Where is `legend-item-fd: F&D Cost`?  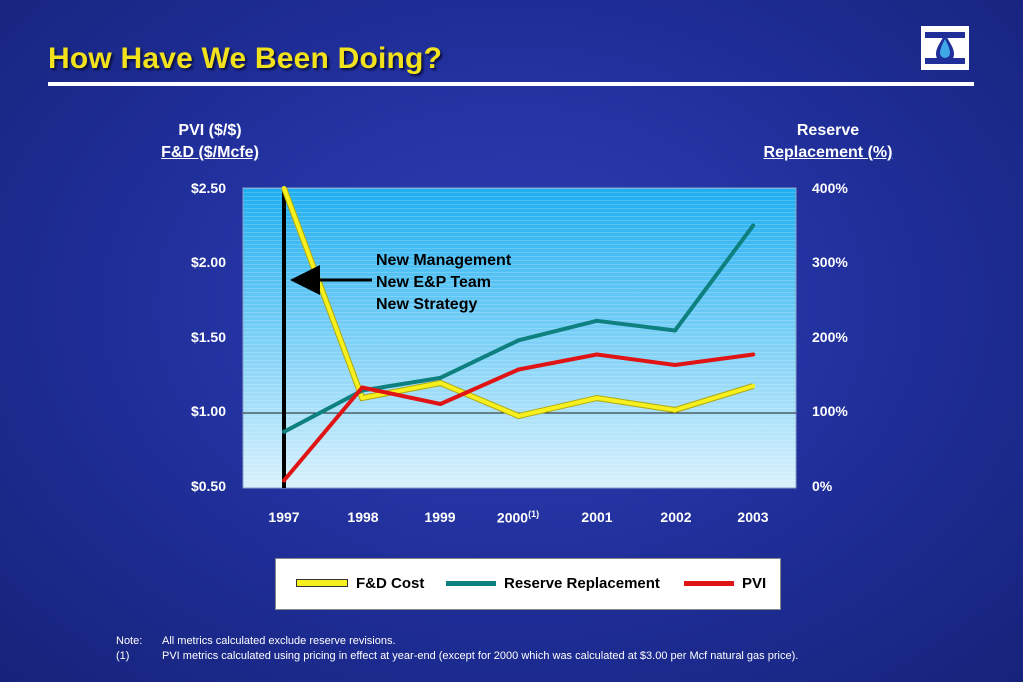
legend-item-fd: F&D Cost is located at coordinates (360, 583).